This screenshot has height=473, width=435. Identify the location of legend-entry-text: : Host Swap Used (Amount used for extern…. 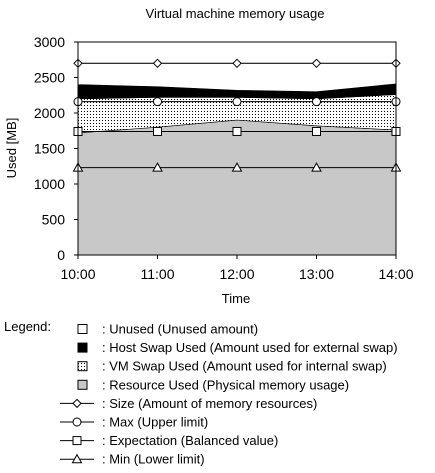
(250, 347).